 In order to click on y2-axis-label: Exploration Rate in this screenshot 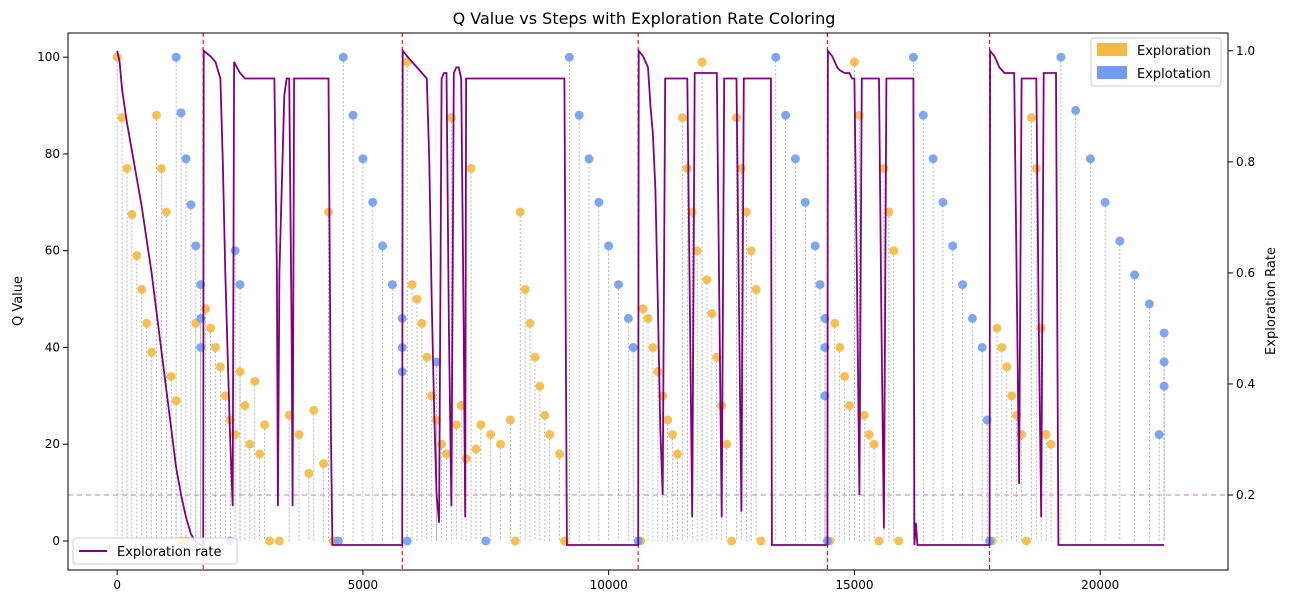, I will do `click(1271, 301)`.